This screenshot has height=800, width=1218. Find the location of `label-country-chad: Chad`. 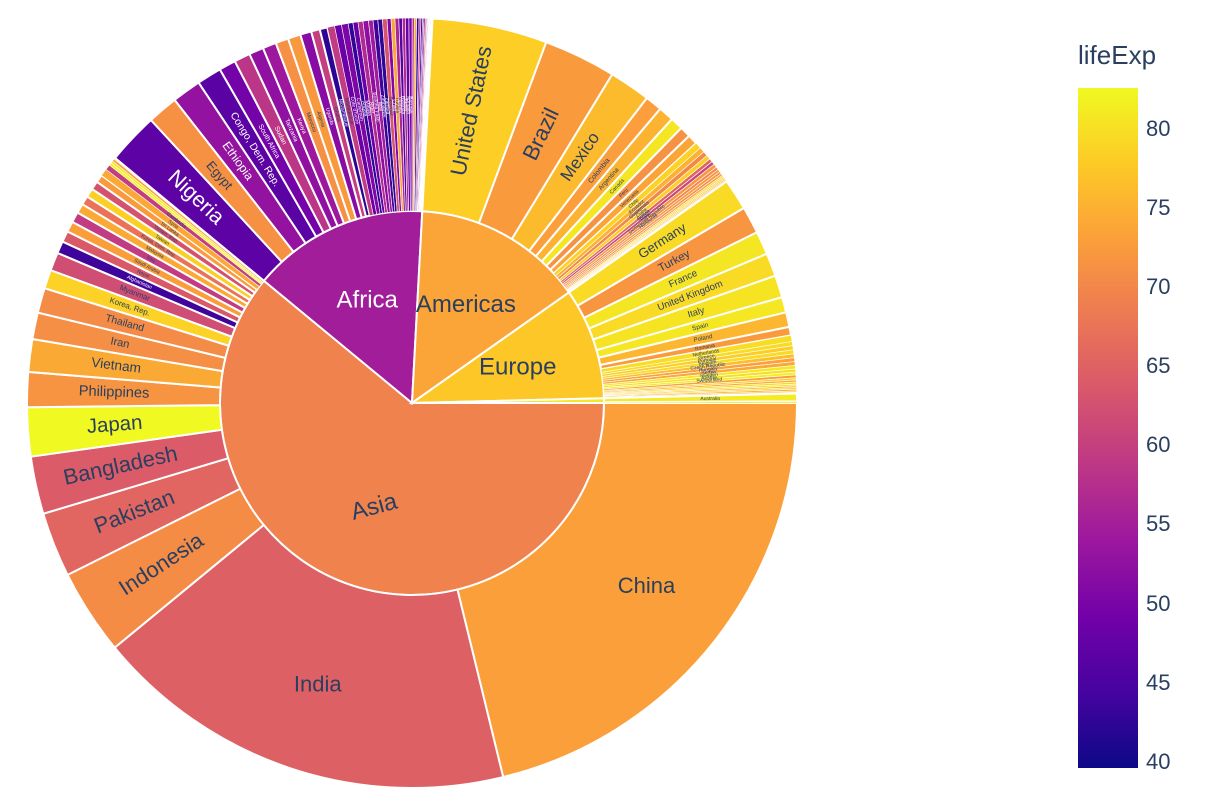

label-country-chad: Chad is located at coordinates (394, 105).